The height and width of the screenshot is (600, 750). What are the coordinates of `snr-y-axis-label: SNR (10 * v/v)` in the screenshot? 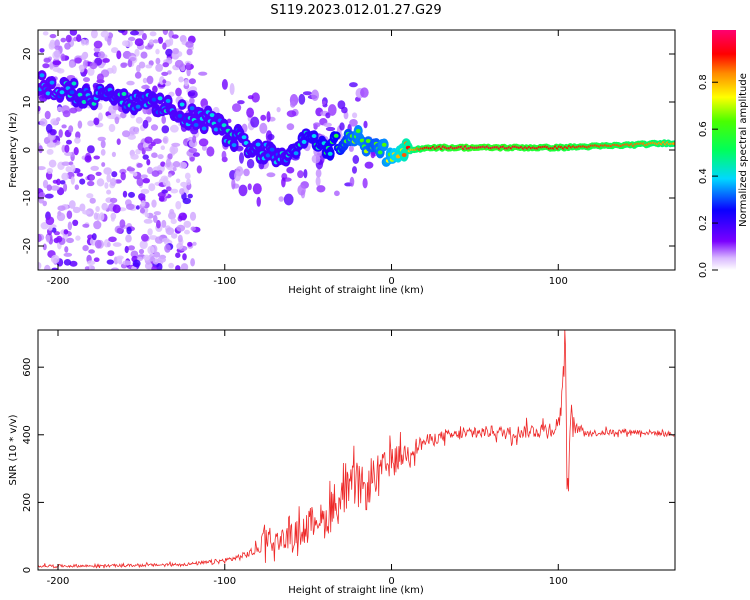 It's located at (13, 449).